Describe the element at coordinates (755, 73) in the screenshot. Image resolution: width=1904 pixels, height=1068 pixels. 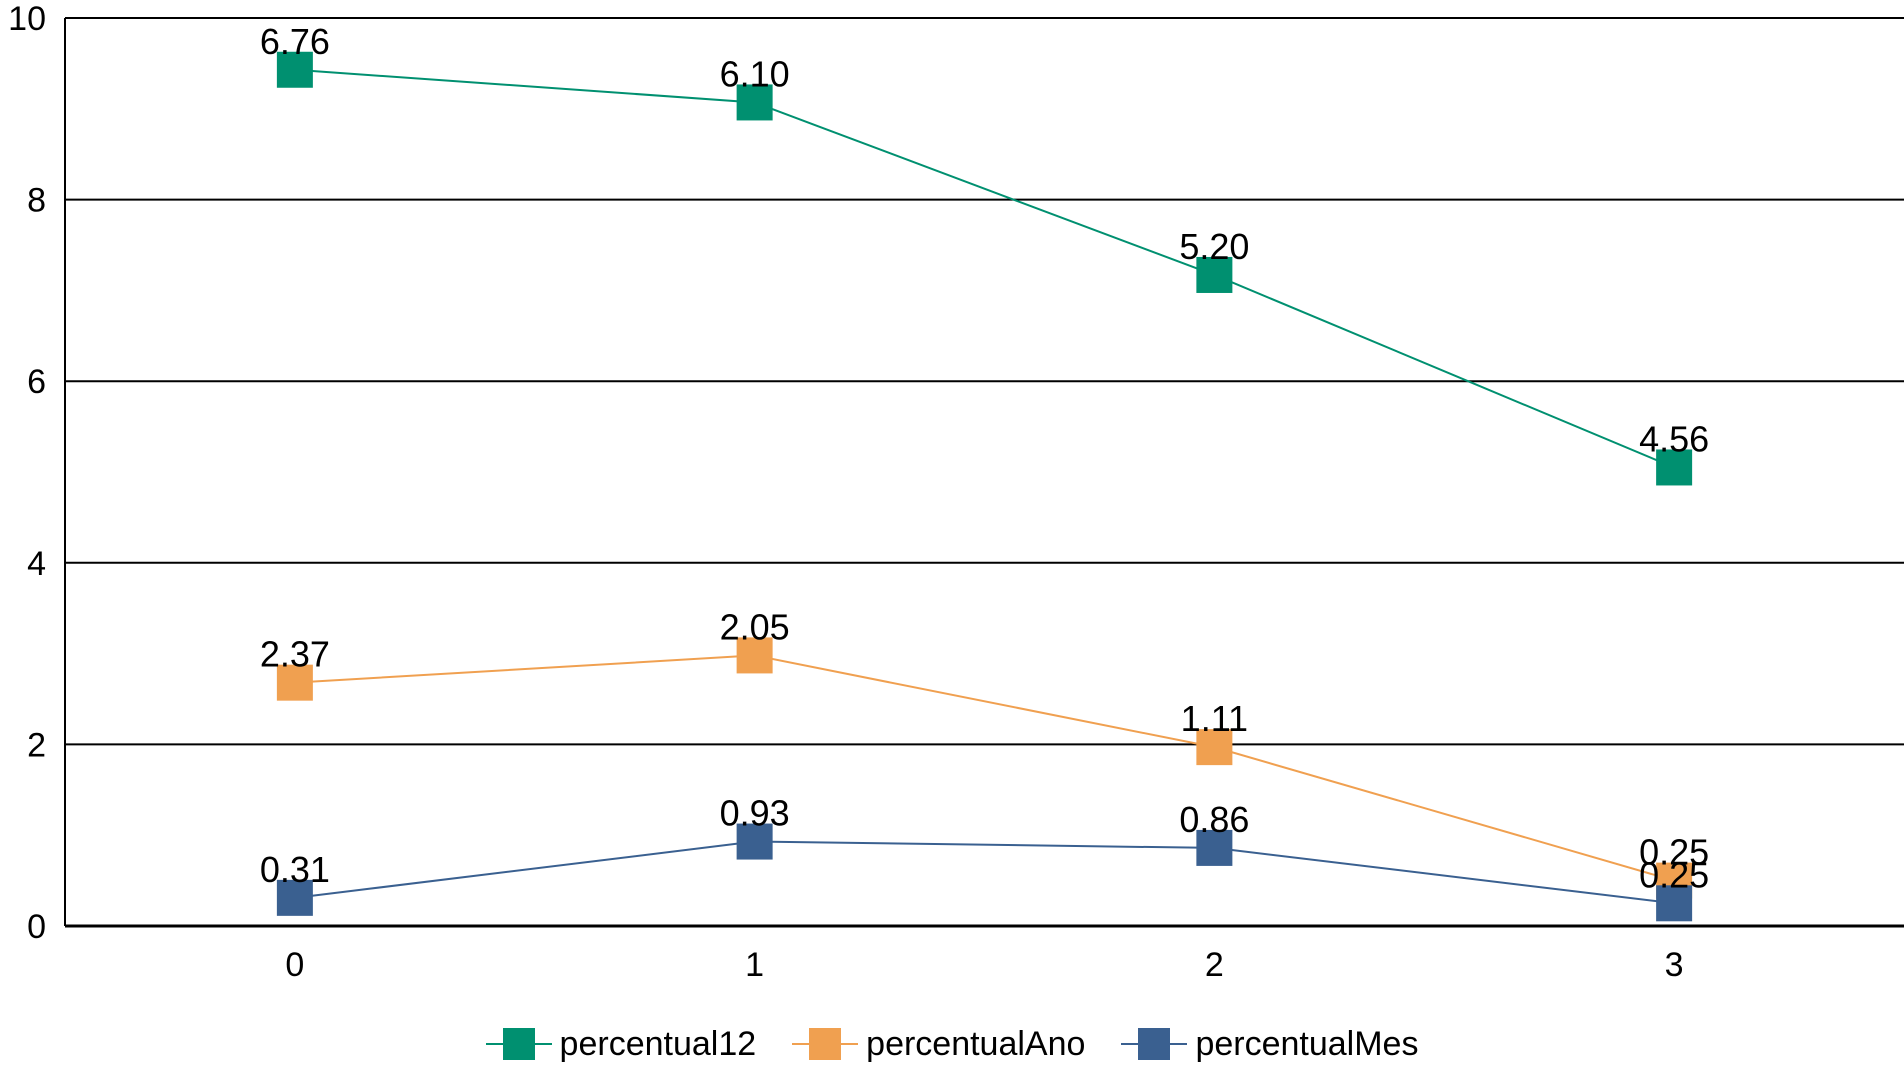
I see `data-label-percentual12-1: 6.10` at that location.